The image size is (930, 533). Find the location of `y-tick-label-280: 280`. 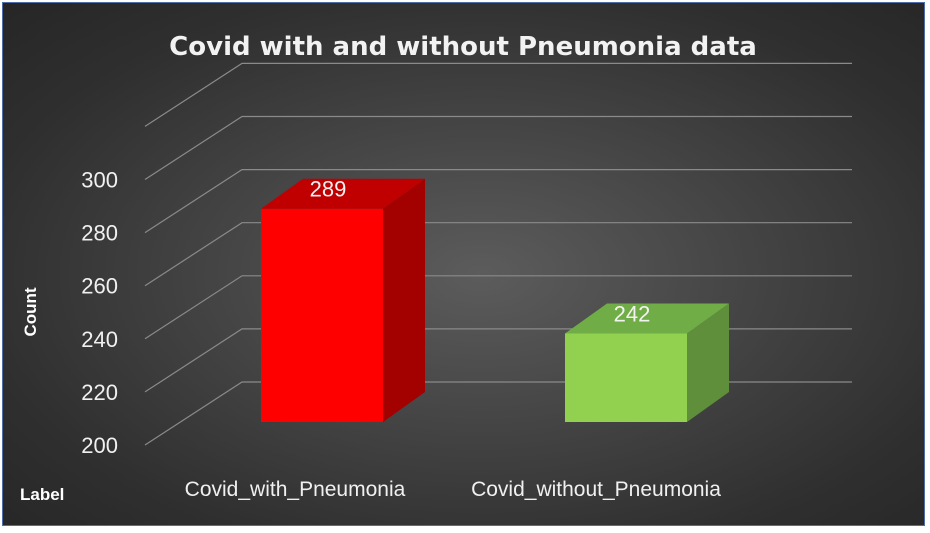

y-tick-label-280: 280 is located at coordinates (99, 233).